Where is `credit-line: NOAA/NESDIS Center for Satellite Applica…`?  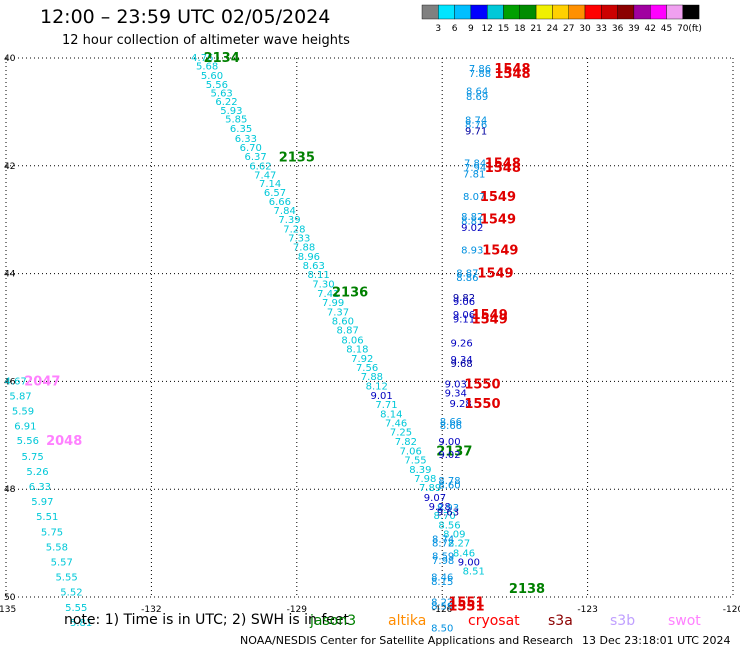
credit-line: NOAA/NESDIS Center for Satellite Applica… is located at coordinates (407, 640).